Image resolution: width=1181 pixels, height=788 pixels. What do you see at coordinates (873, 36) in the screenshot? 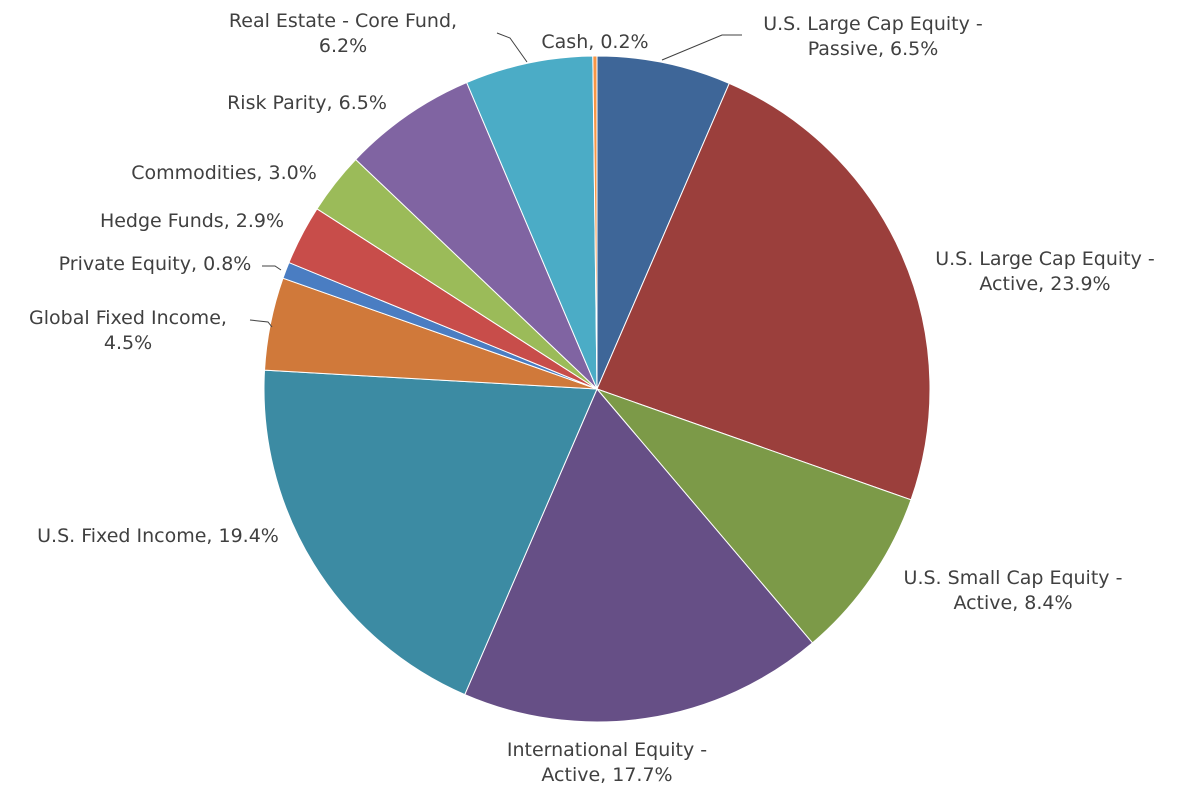
I see `slice-label-1: U.S. Large Cap Equity - Passive, 6.5%` at bounding box center [873, 36].